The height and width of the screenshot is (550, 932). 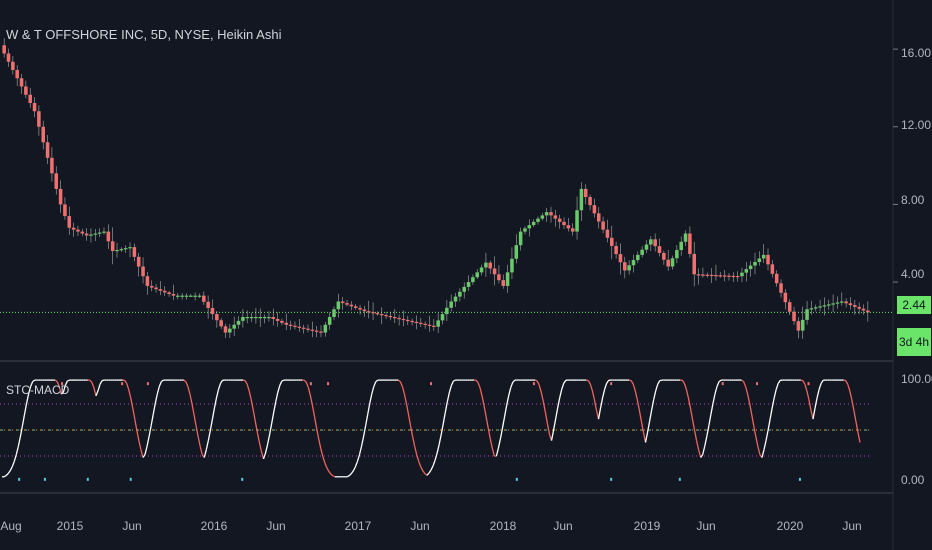 What do you see at coordinates (11, 526) in the screenshot?
I see `time-tick-label: Aug` at bounding box center [11, 526].